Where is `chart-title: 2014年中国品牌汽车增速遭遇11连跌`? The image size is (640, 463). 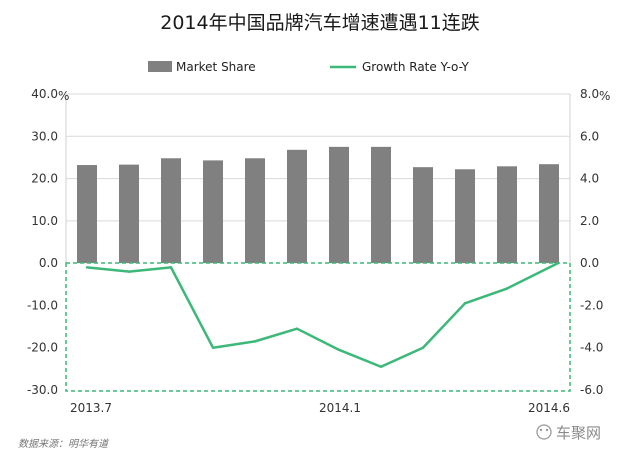 chart-title: 2014年中国品牌汽车增速遭遇11连跌 is located at coordinates (320, 23).